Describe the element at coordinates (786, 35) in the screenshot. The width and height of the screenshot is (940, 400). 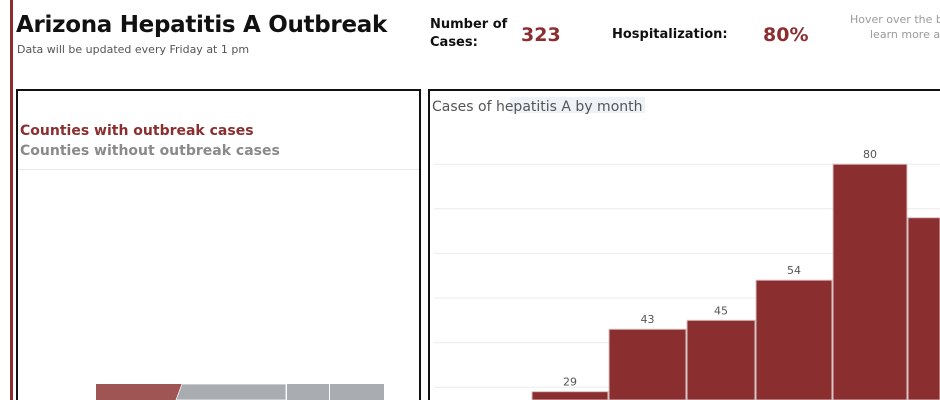
I see `hospitalization-value: 80%` at that location.